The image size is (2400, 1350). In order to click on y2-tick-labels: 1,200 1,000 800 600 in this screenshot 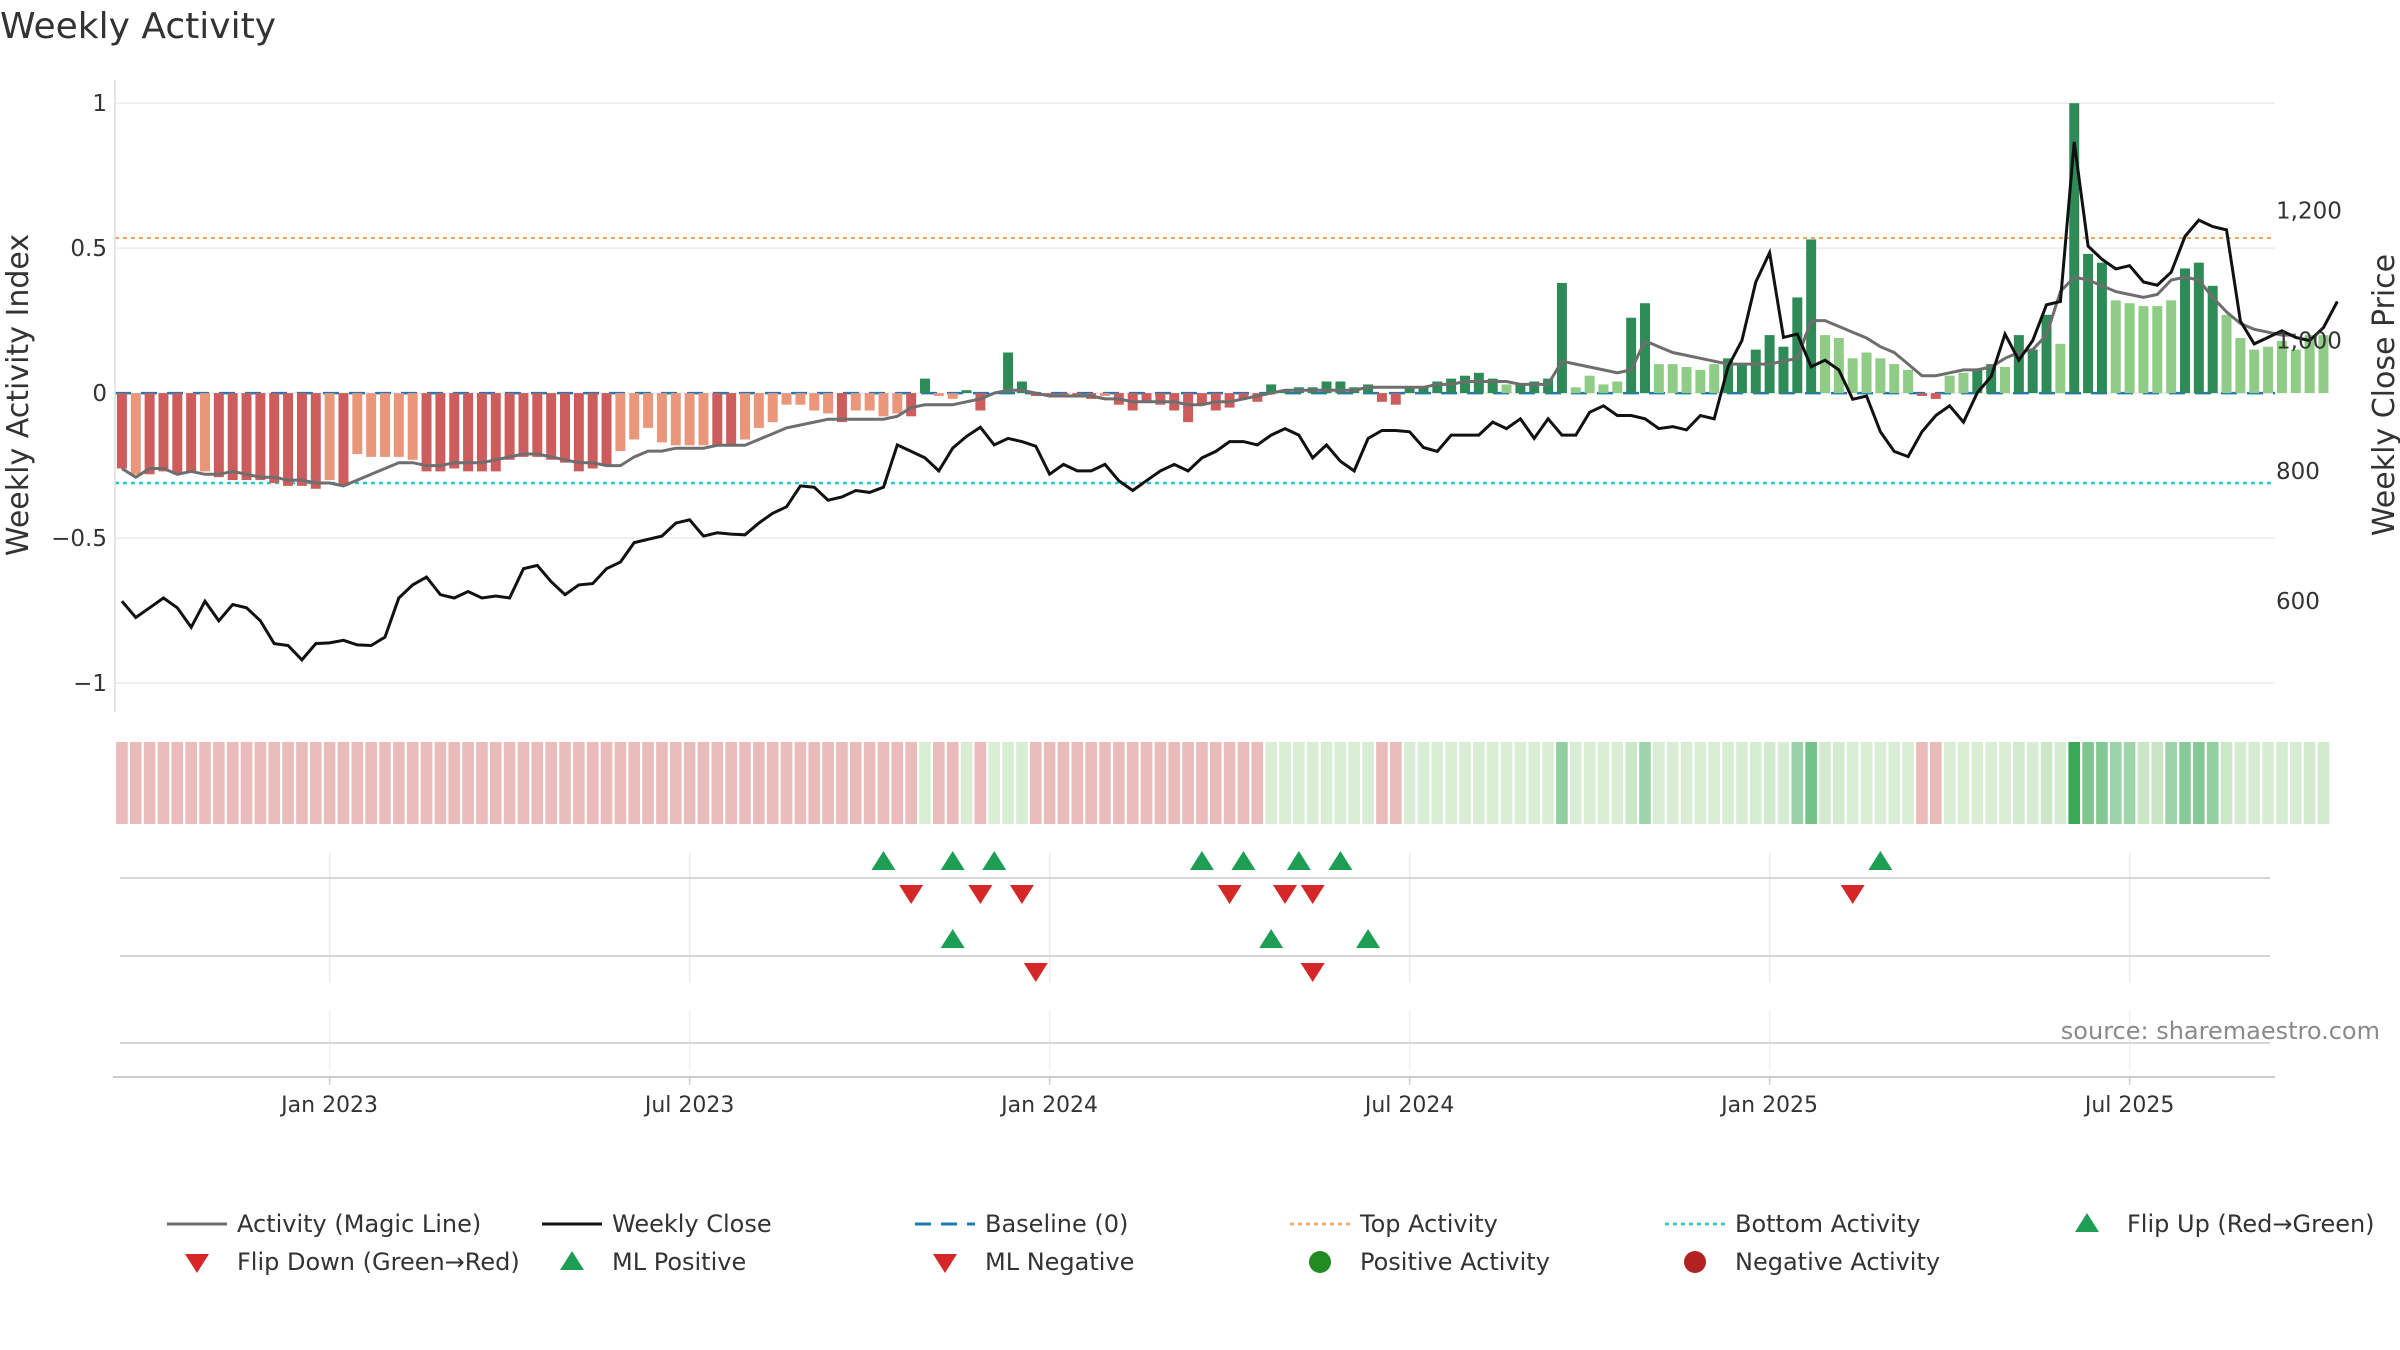, I will do `click(2309, 406)`.